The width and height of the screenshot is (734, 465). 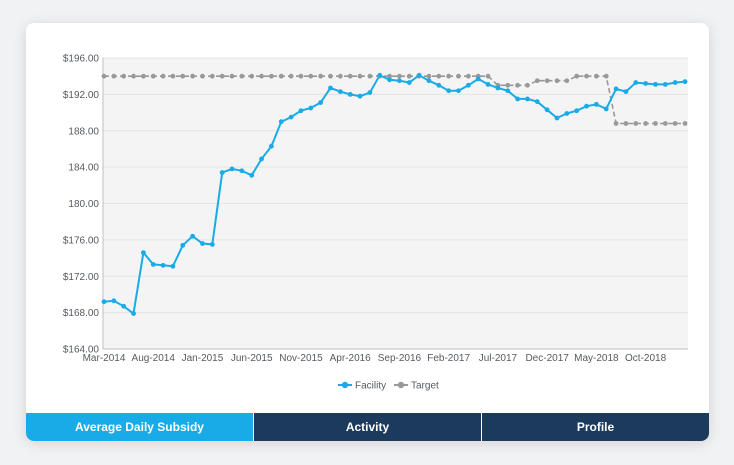 I want to click on tab-average-daily-subsidy: Average Daily Subsidy, so click(x=139, y=427).